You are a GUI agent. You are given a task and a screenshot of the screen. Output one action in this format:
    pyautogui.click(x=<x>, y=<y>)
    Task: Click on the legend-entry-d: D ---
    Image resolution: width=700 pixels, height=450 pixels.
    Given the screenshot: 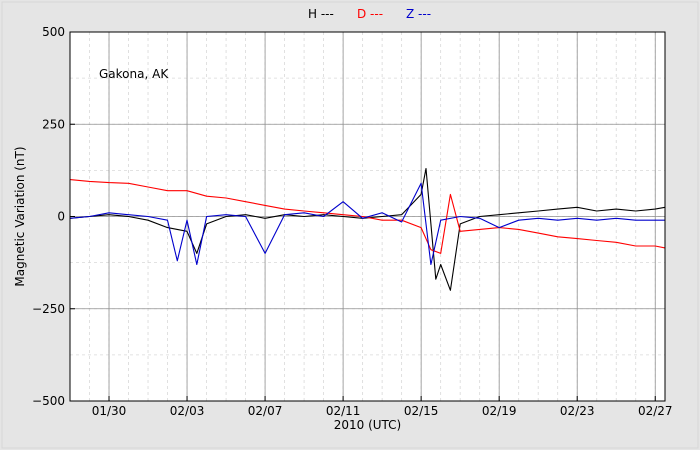 What is the action you would take?
    pyautogui.click(x=370, y=14)
    